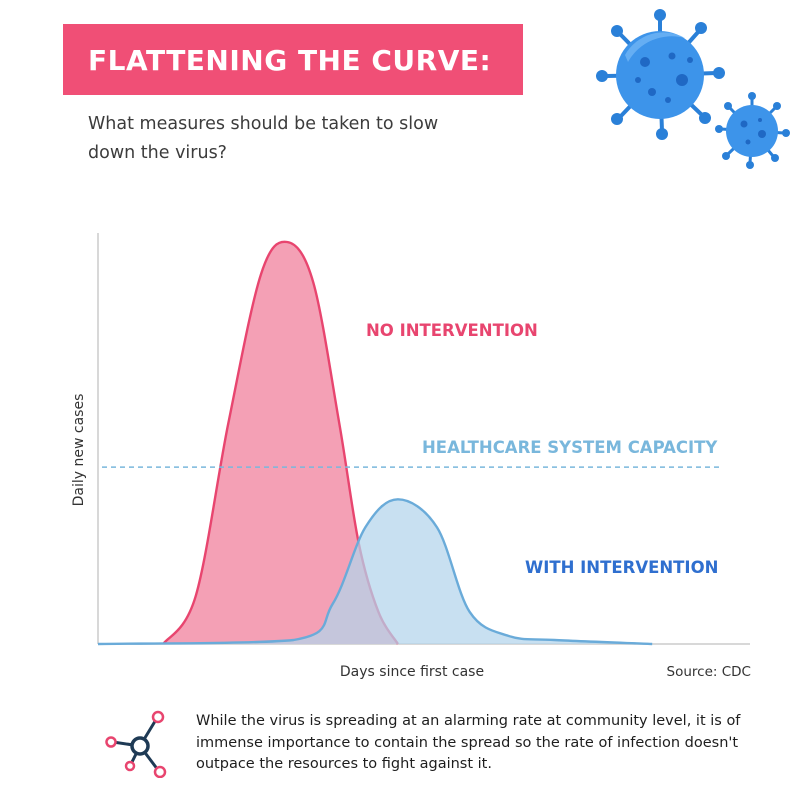 The image size is (800, 797). Describe the element at coordinates (660, 74) in the screenshot. I see `large-virus-icon` at that location.